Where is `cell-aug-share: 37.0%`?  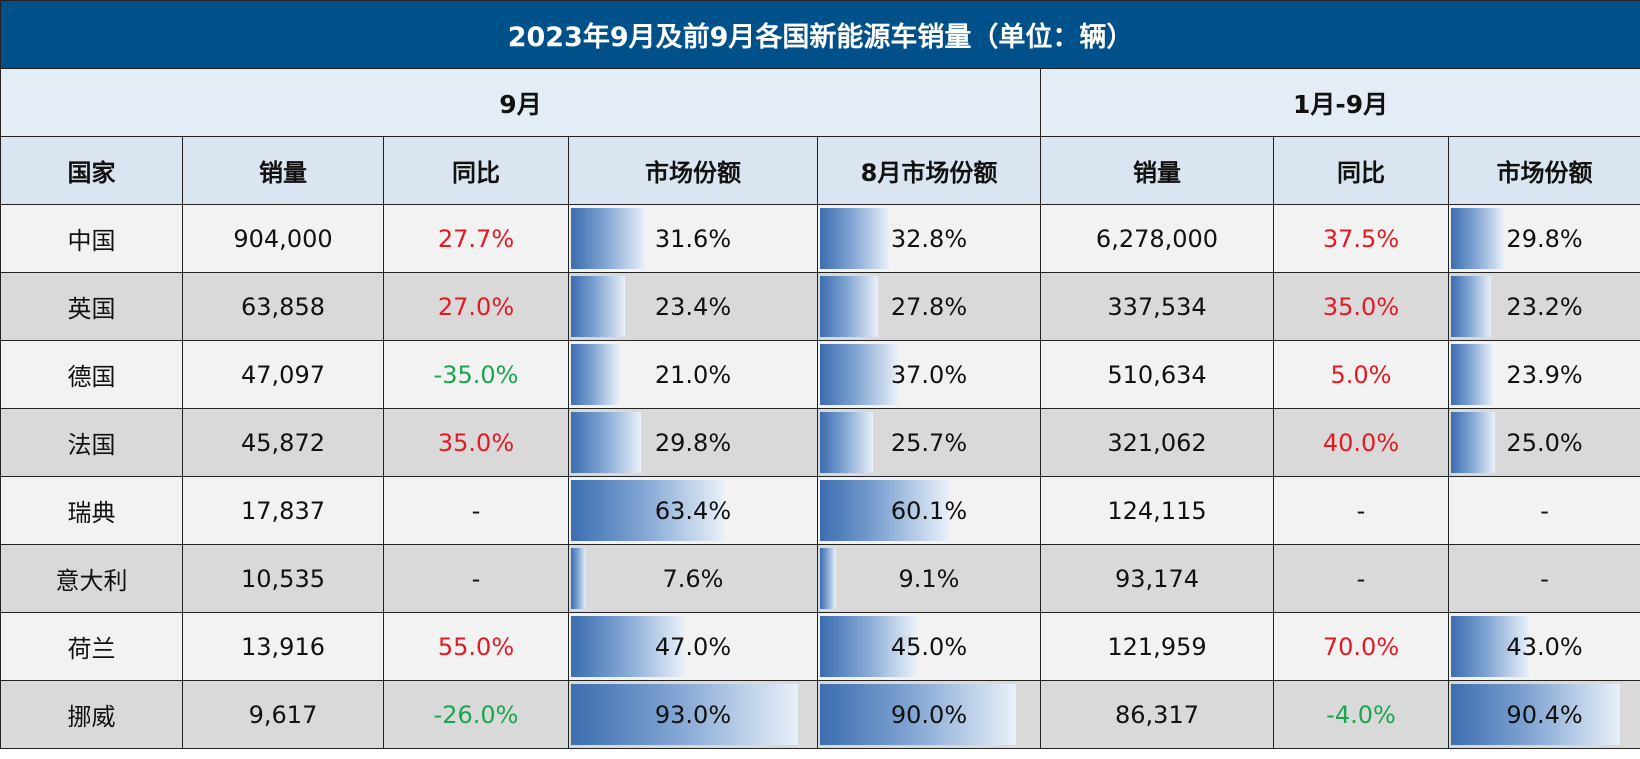 cell-aug-share: 37.0% is located at coordinates (929, 374).